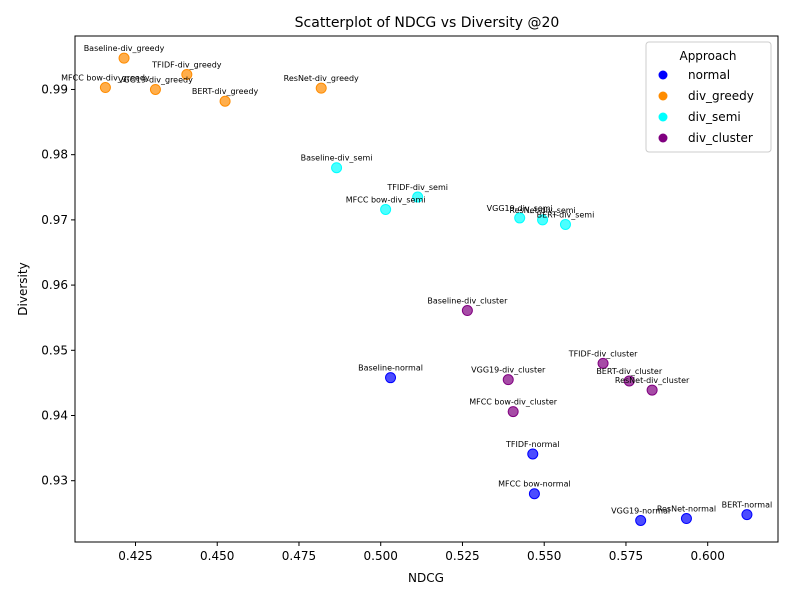  Describe the element at coordinates (54, 350) in the screenshot. I see `y-tick-label: 0.95` at that location.